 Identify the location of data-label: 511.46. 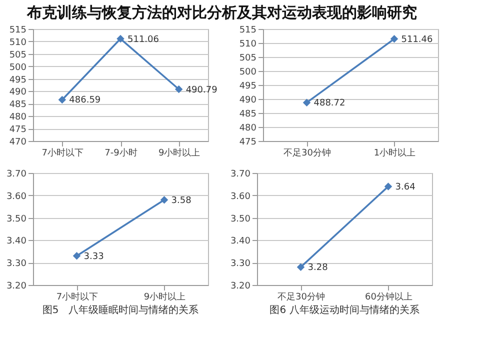
(417, 39).